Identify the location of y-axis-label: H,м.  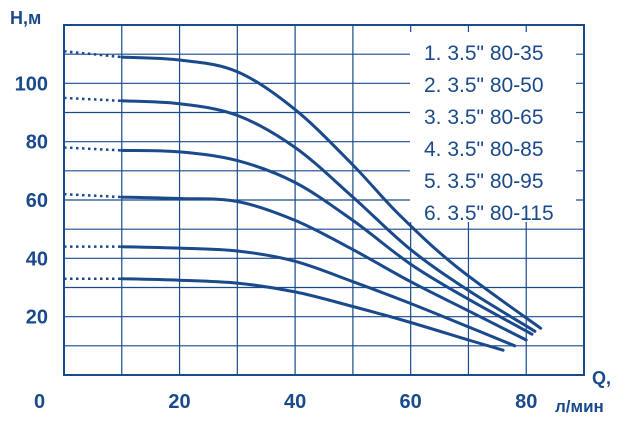
(25, 18).